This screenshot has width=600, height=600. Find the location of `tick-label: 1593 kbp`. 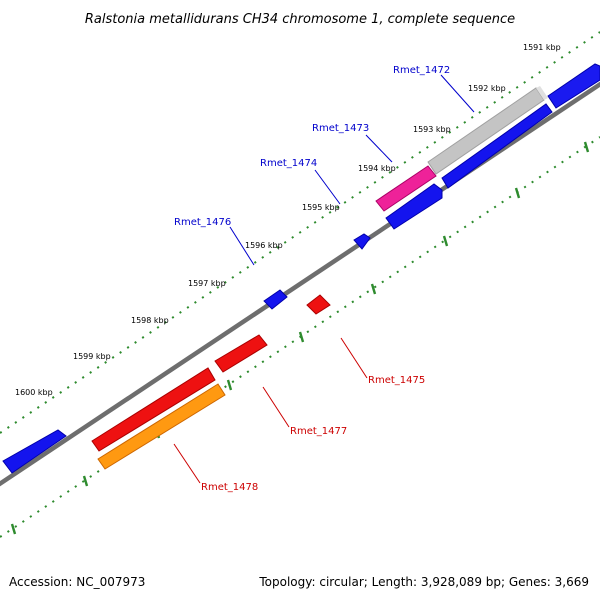

tick-label: 1593 kbp is located at coordinates (432, 129).